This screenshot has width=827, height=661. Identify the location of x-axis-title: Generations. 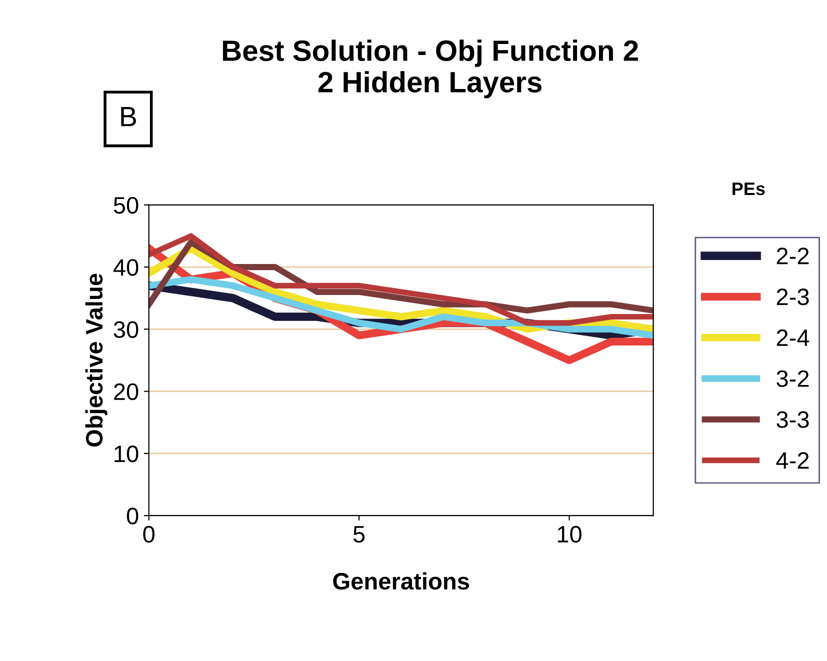
(401, 581).